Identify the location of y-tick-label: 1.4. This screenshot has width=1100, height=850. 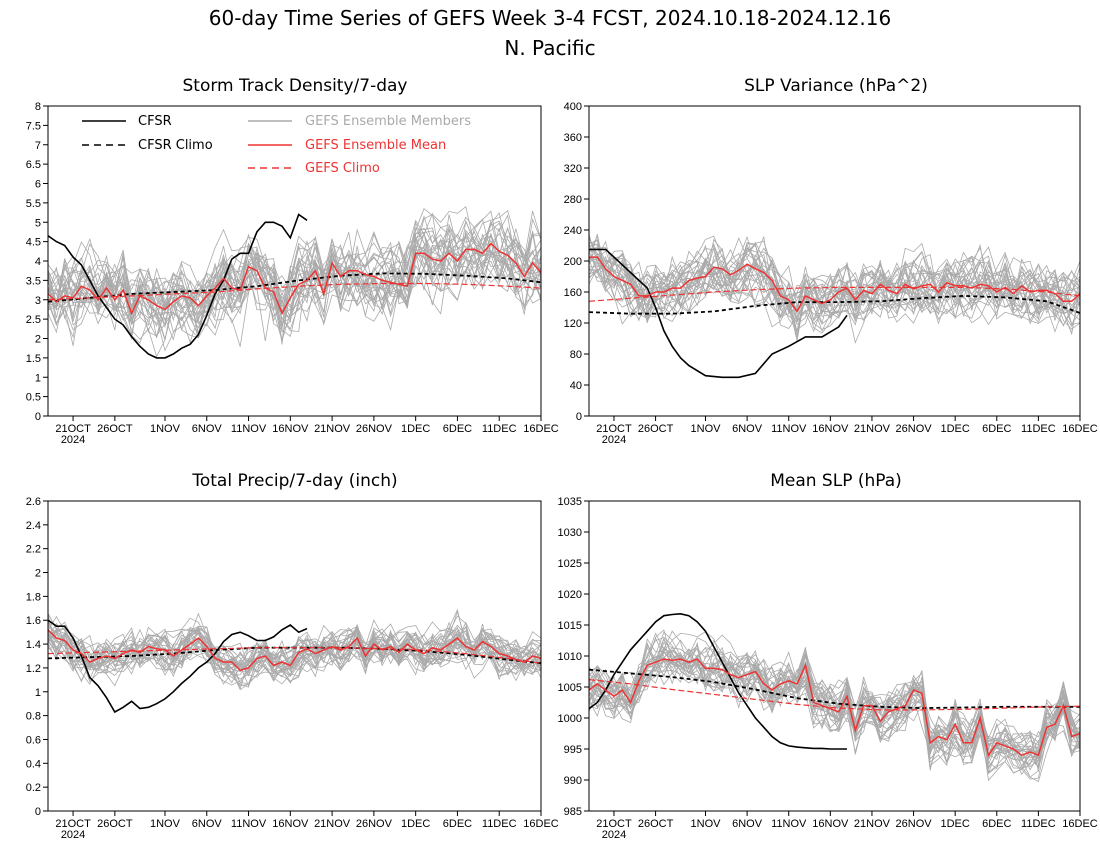
(33, 645).